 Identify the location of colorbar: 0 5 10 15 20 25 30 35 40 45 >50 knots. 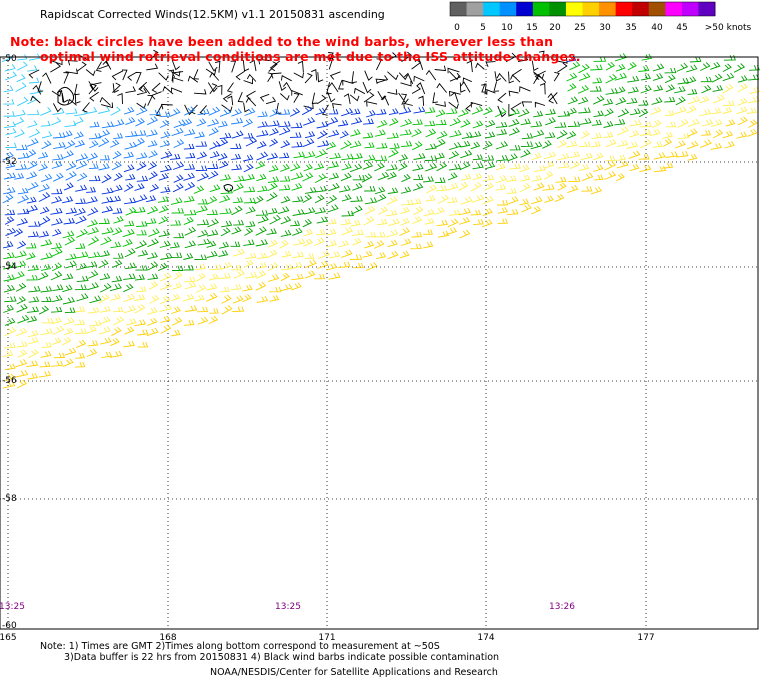
(600, 17).